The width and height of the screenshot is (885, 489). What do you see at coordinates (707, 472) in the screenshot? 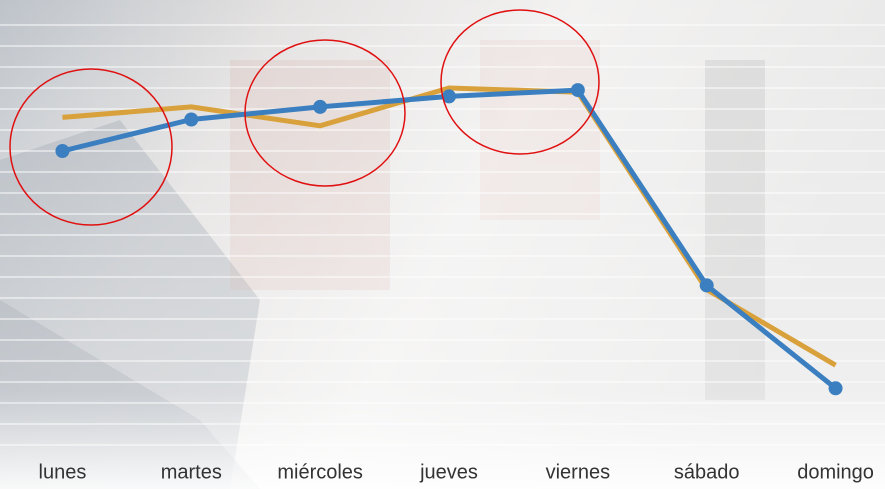
I see `x-tick-label: sábado` at bounding box center [707, 472].